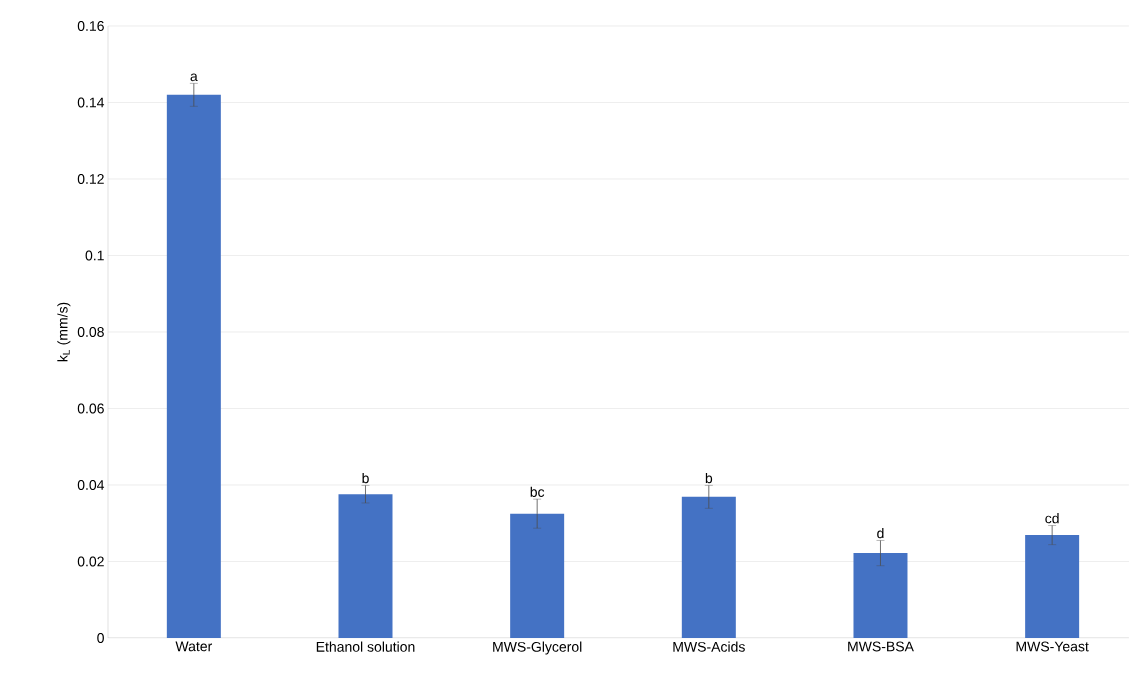 The width and height of the screenshot is (1129, 679). Describe the element at coordinates (194, 646) in the screenshot. I see `x-tick-label: Water` at that location.